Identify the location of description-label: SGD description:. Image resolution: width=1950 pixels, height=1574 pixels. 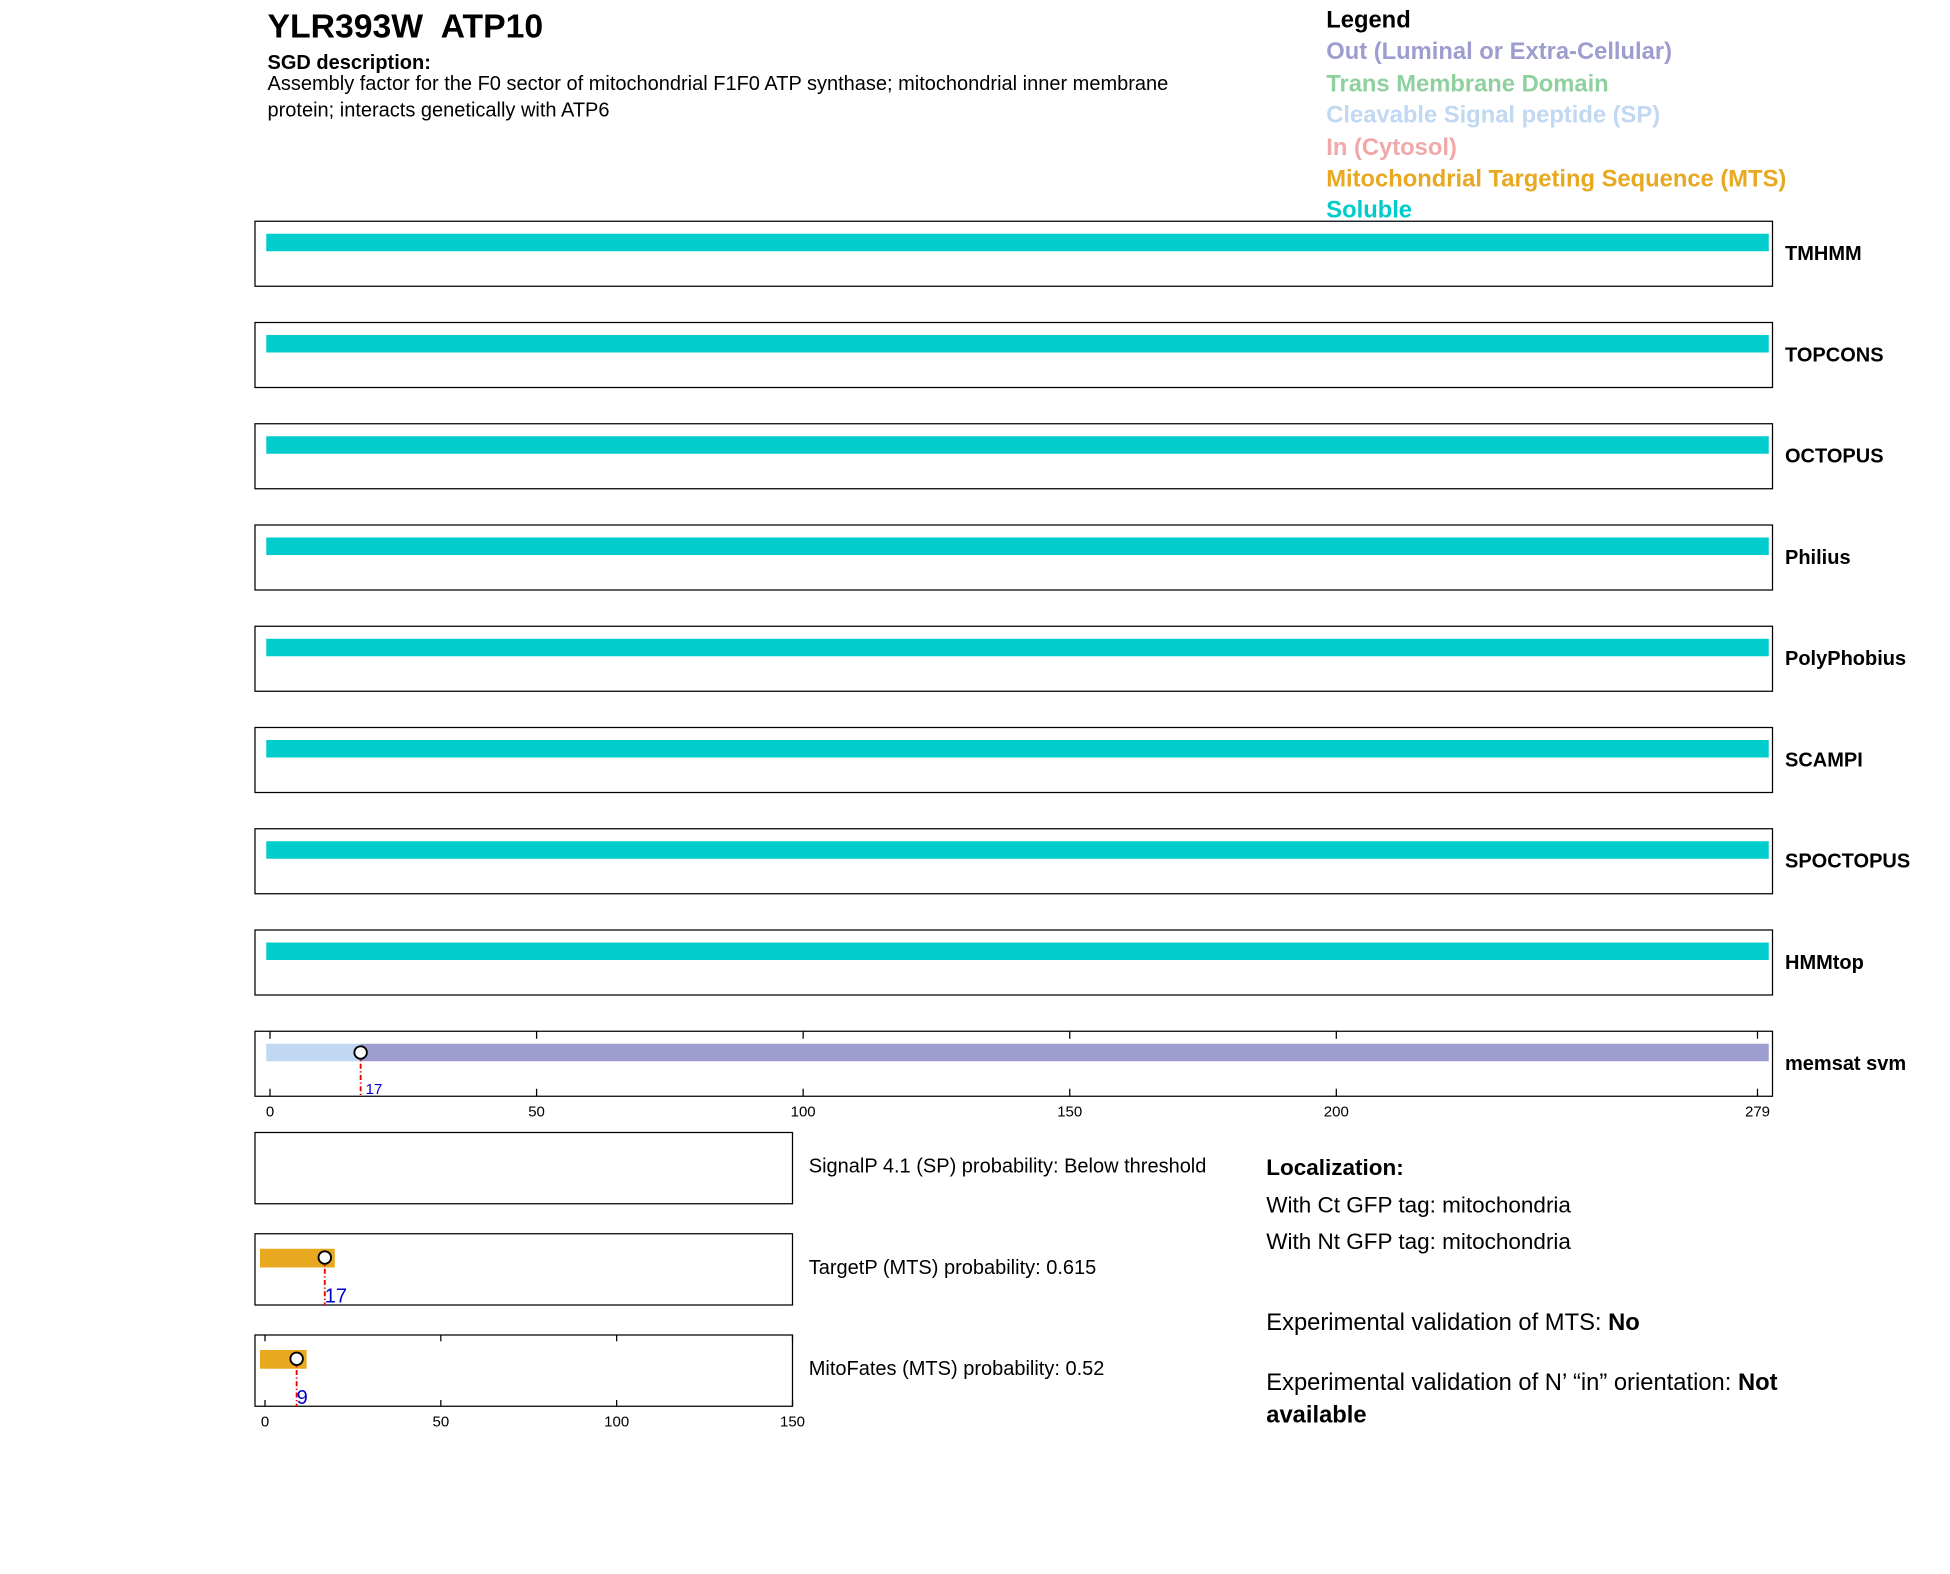
(349, 63).